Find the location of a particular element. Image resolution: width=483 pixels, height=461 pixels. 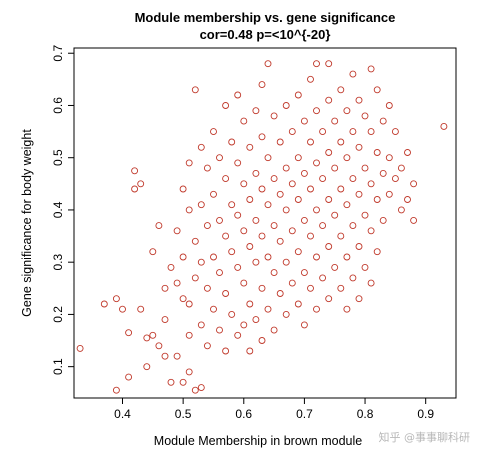

x-axis-label: Module Membership in brown module is located at coordinates (258, 441).